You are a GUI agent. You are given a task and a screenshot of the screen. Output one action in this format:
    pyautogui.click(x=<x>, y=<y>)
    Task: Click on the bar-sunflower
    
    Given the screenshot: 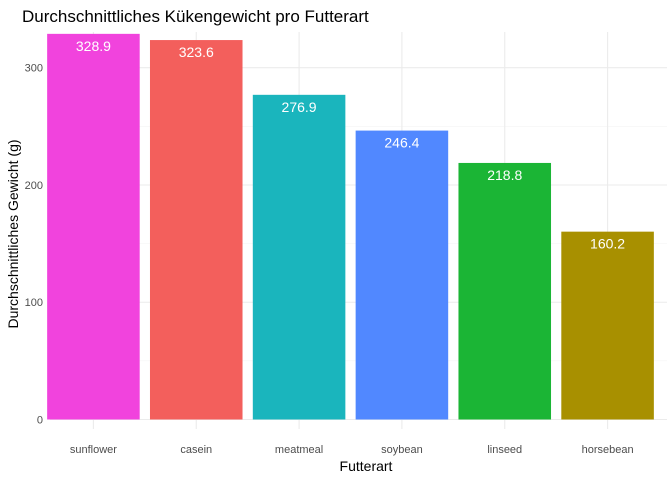 What is the action you would take?
    pyautogui.click(x=93, y=226)
    